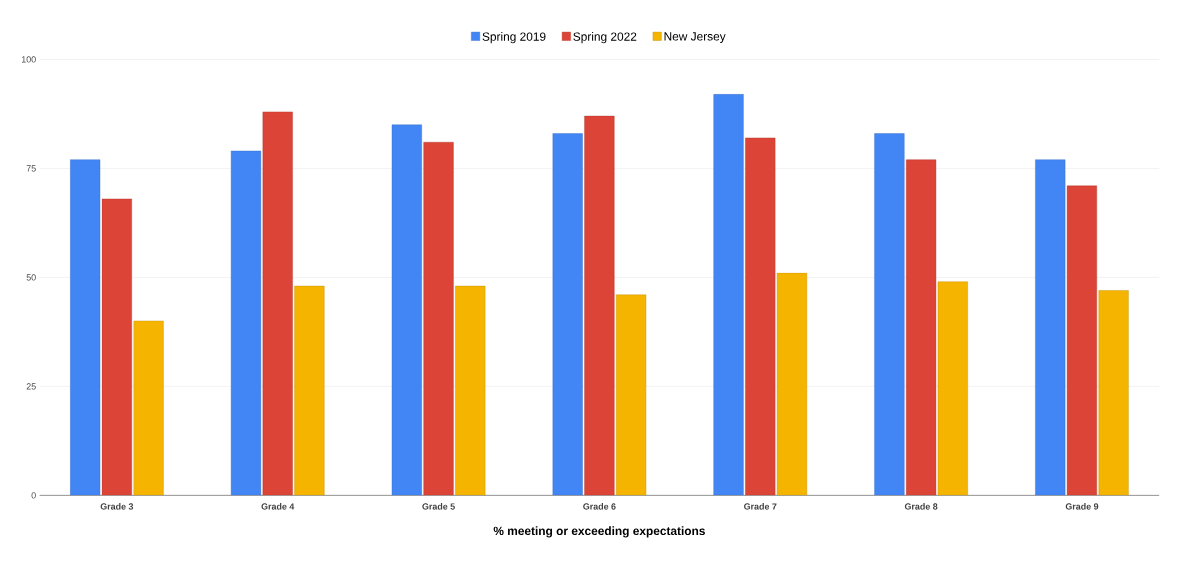 Image resolution: width=1179 pixels, height=570 pixels. What do you see at coordinates (1082, 506) in the screenshot?
I see `x-tick-label: Grade 9` at bounding box center [1082, 506].